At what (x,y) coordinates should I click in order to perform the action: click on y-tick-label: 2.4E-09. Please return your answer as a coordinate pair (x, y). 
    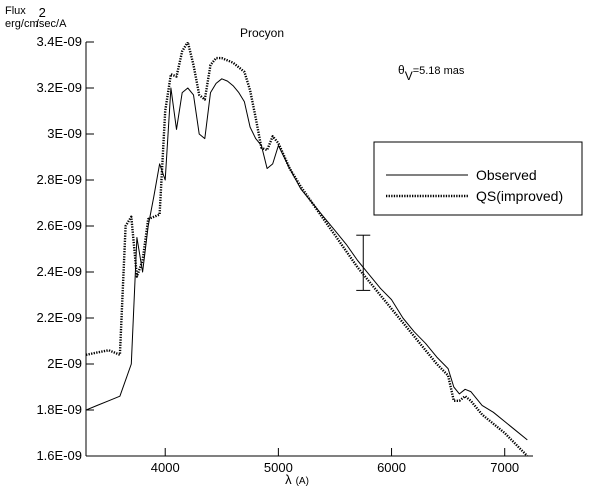
    Looking at the image, I should click on (59, 271).